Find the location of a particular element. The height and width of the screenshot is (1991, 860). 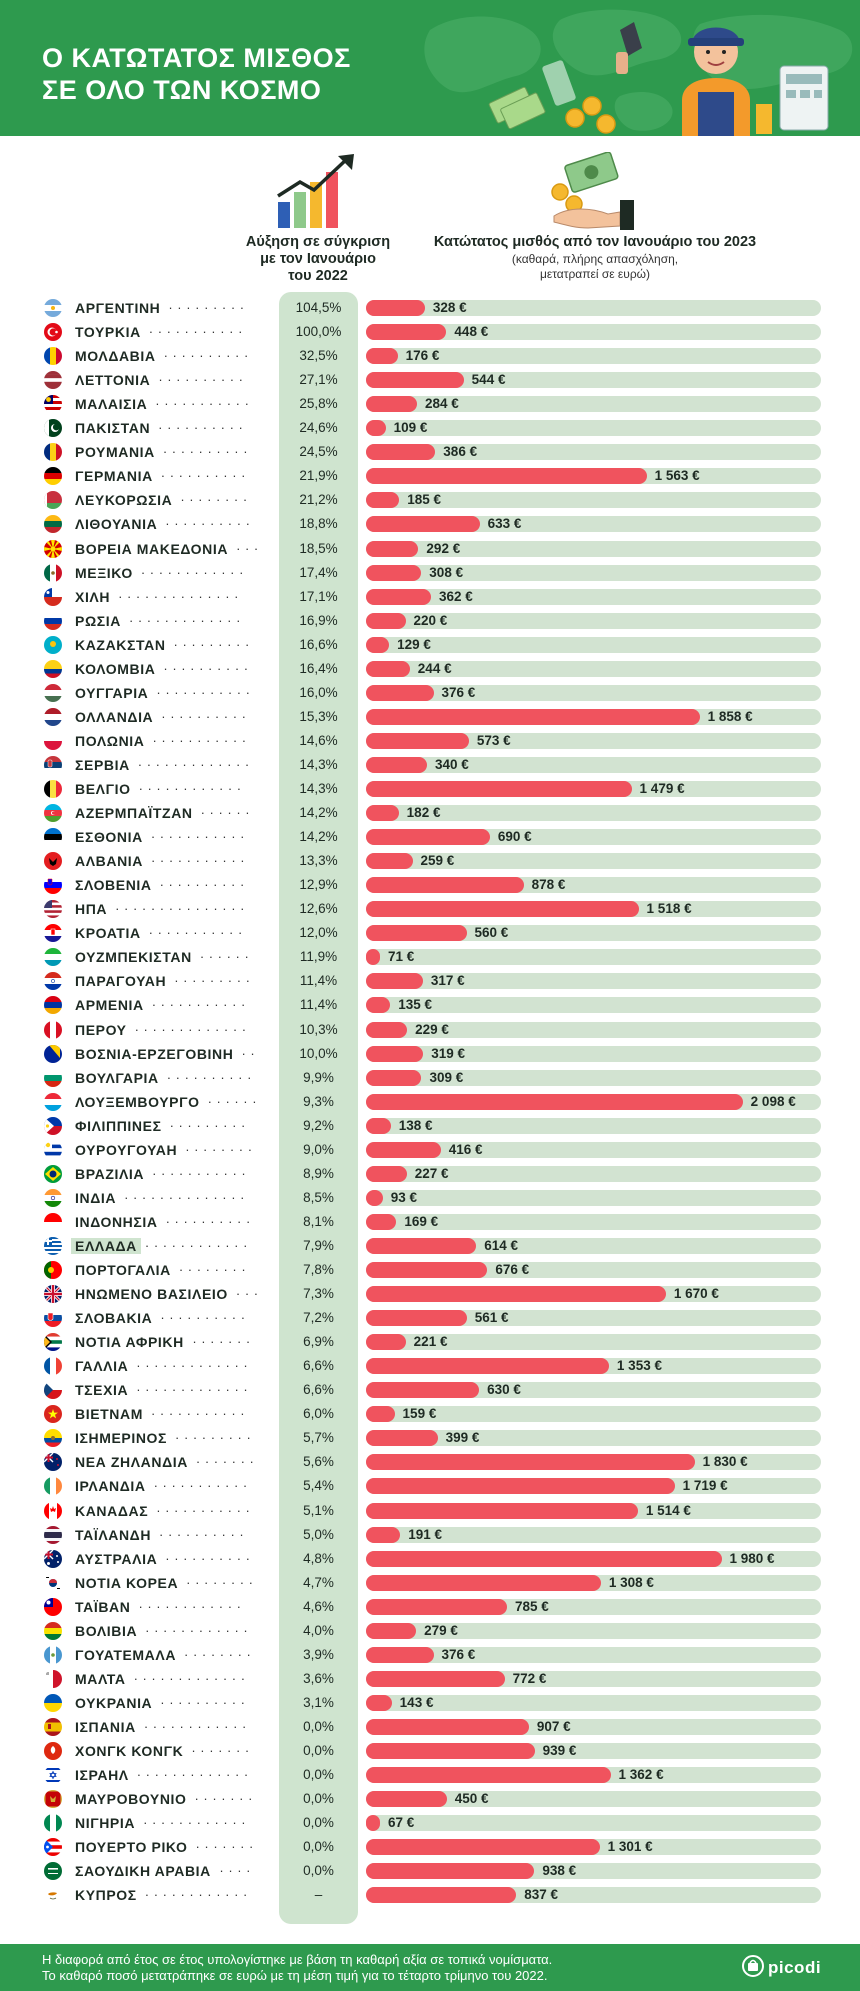

table-row: ΒΟΥΛΓΑΡΙΑ ·········· 9,9% 309 € is located at coordinates (430, 1078).